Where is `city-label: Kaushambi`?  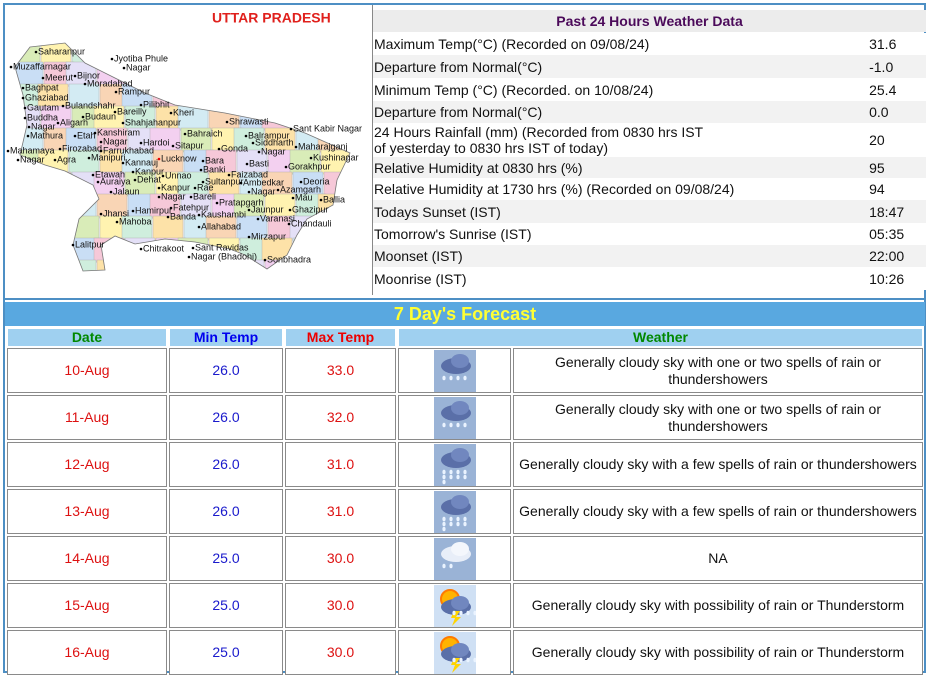
city-label: Kaushambi is located at coordinates (223, 214).